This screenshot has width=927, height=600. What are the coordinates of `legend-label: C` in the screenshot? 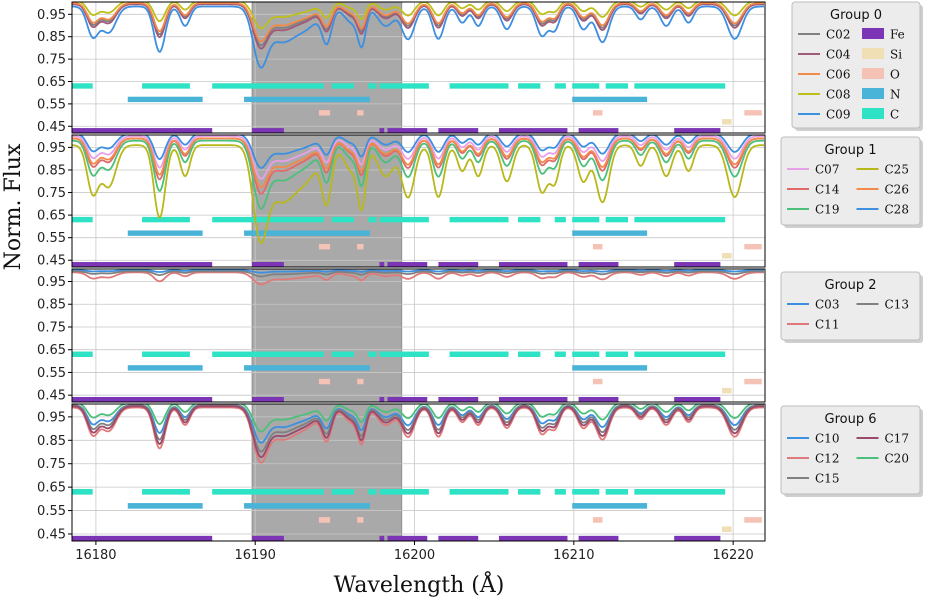 It's located at (894, 115).